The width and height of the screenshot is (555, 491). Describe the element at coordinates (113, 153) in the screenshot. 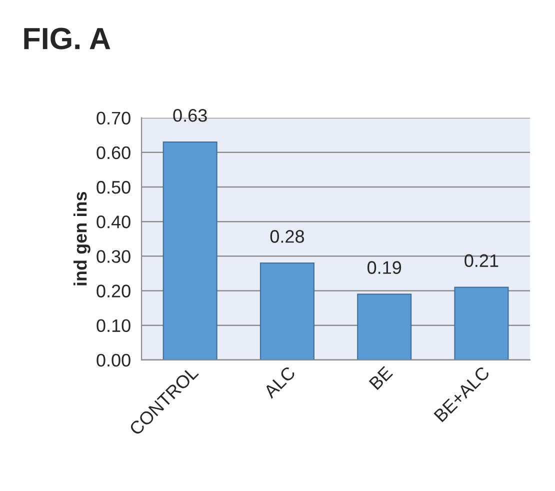

I see `y-tick-label: 0.60` at that location.